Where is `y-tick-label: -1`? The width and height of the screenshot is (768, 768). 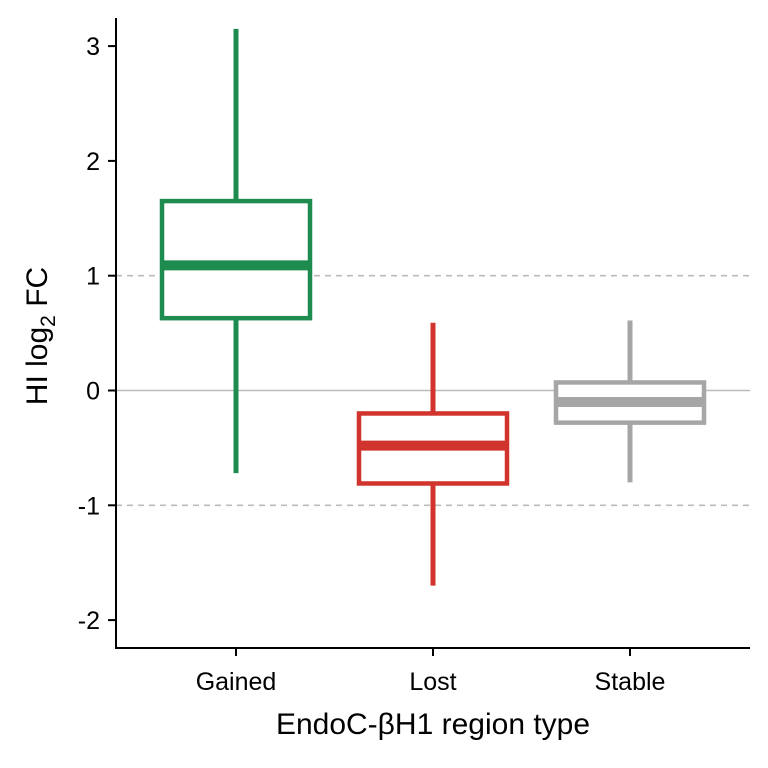 y-tick-label: -1 is located at coordinates (89, 506).